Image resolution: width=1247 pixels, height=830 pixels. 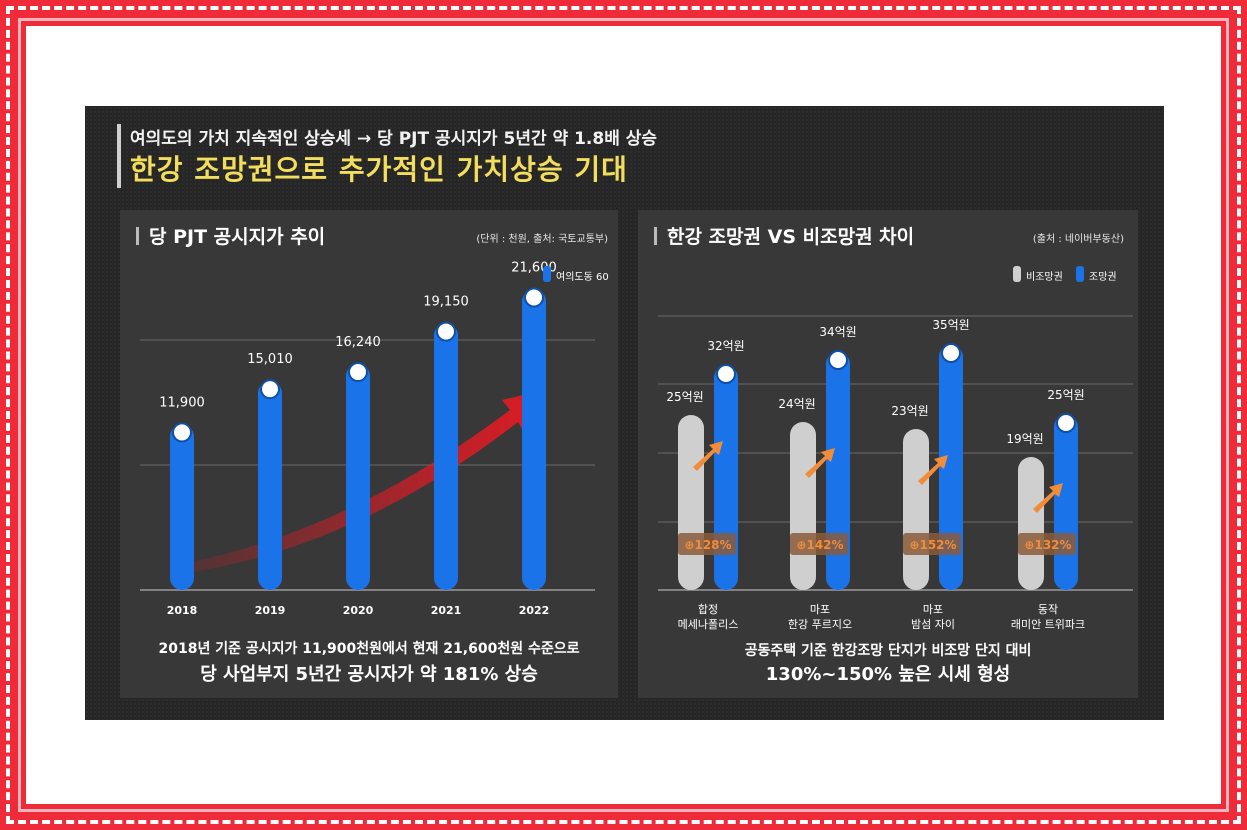 I want to click on ratio-label: ⊕152%, so click(x=932, y=545).